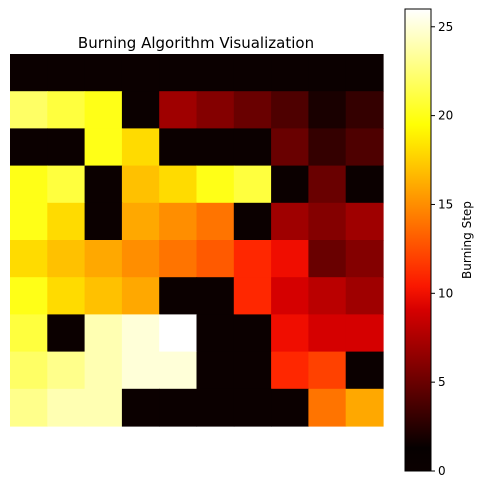  Describe the element at coordinates (196, 43) in the screenshot. I see `chart-title: Burning Algorithm Visualization` at that location.